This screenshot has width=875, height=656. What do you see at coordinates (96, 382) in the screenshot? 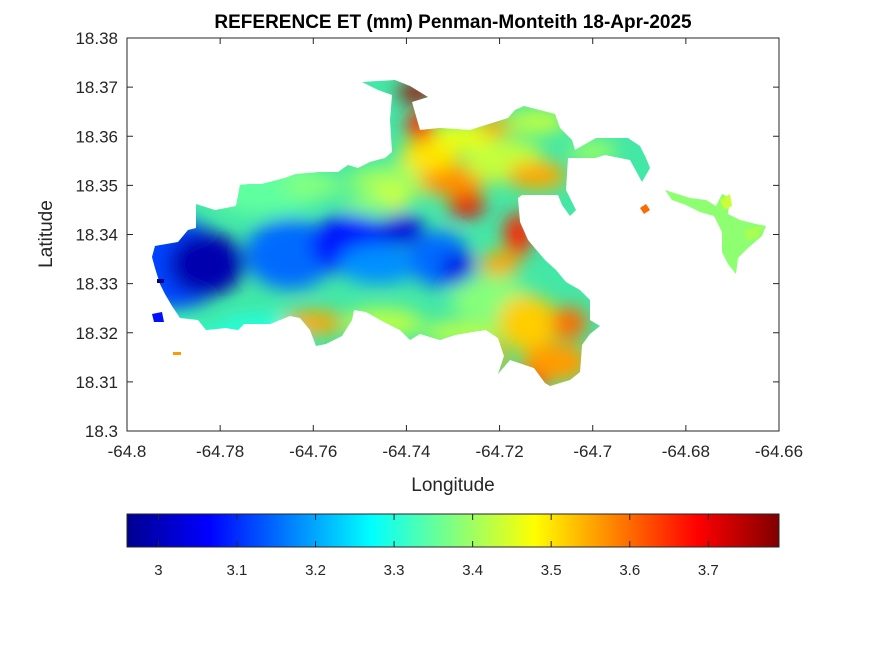
I see `y-tick-label: 18.31` at bounding box center [96, 382].